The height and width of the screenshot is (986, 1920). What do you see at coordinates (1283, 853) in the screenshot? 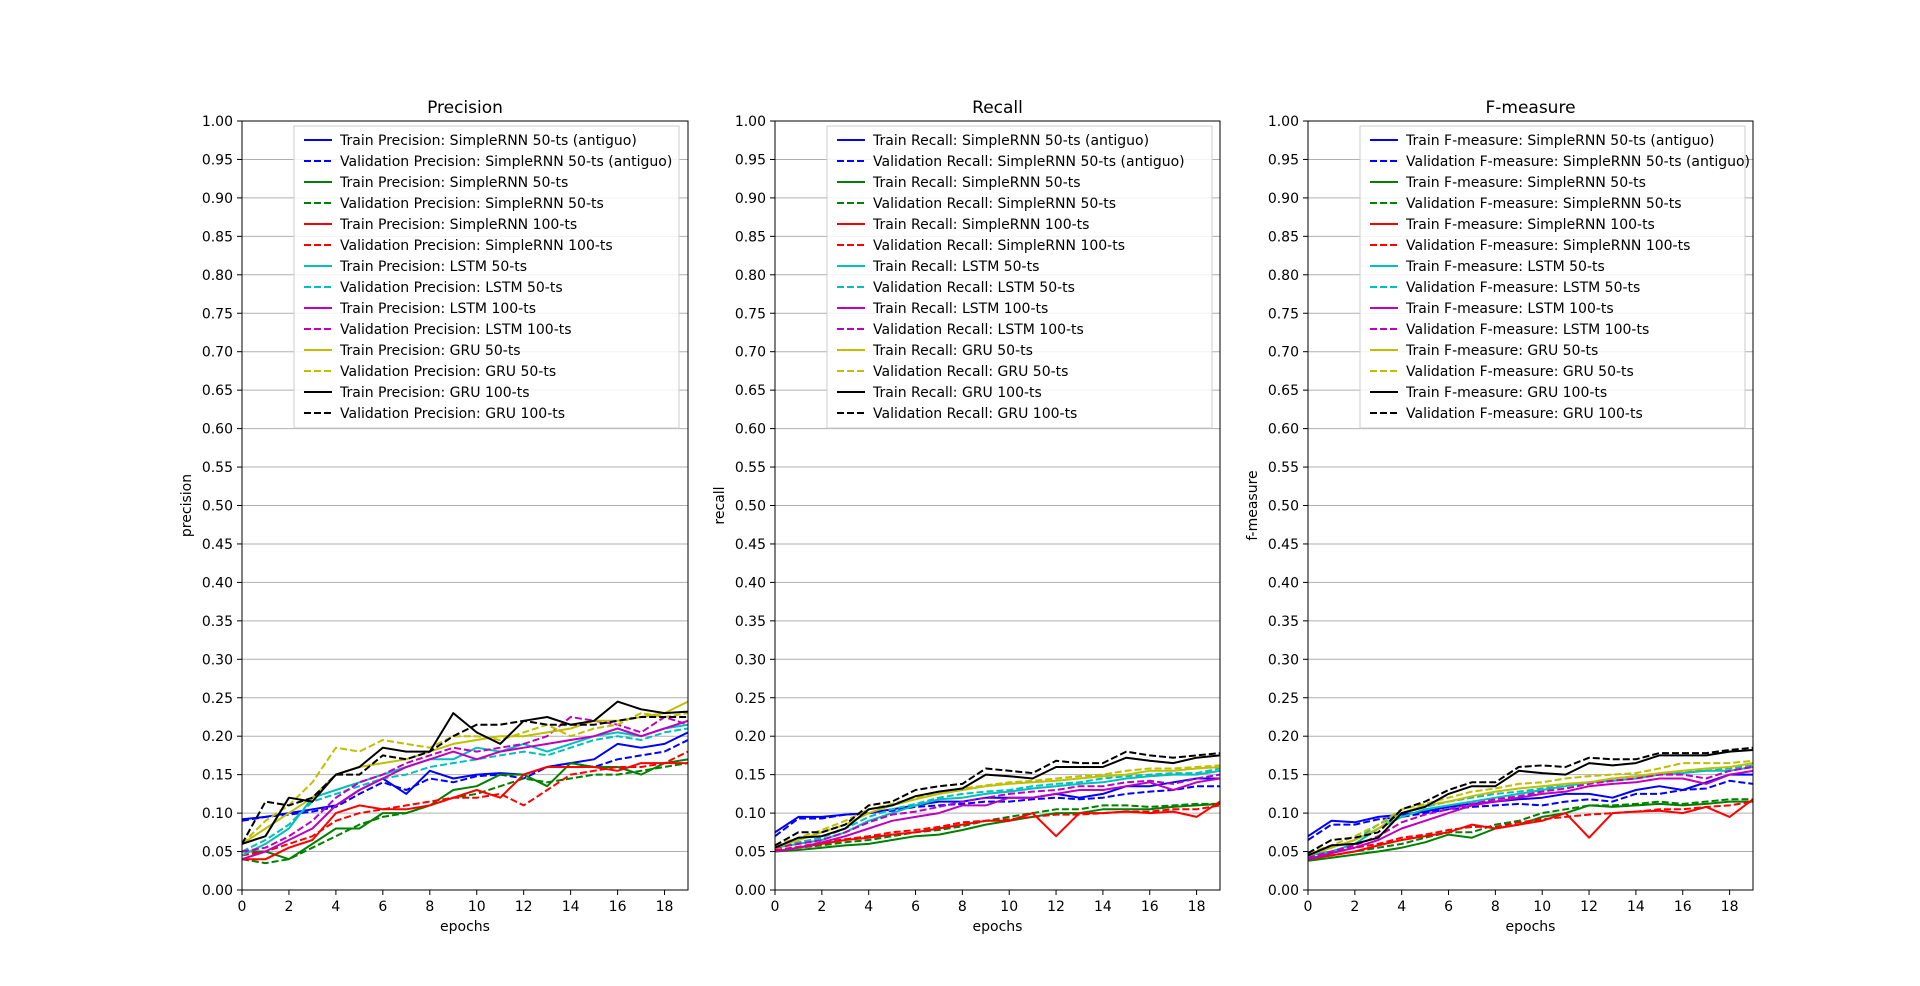
I see `y-tick-label: 0.05` at bounding box center [1283, 853].